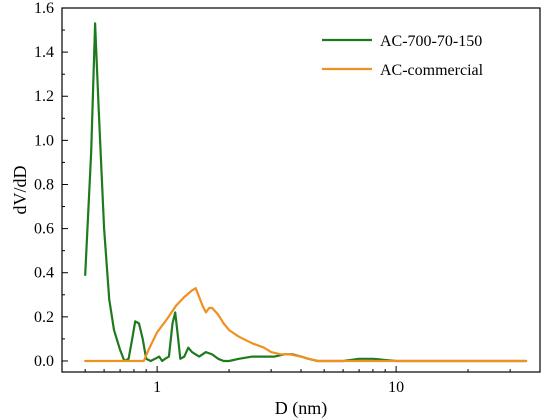 Image resolution: width=550 pixels, height=420 pixels. What do you see at coordinates (44, 8) in the screenshot?
I see `y-tick-label: 1.6` at bounding box center [44, 8].